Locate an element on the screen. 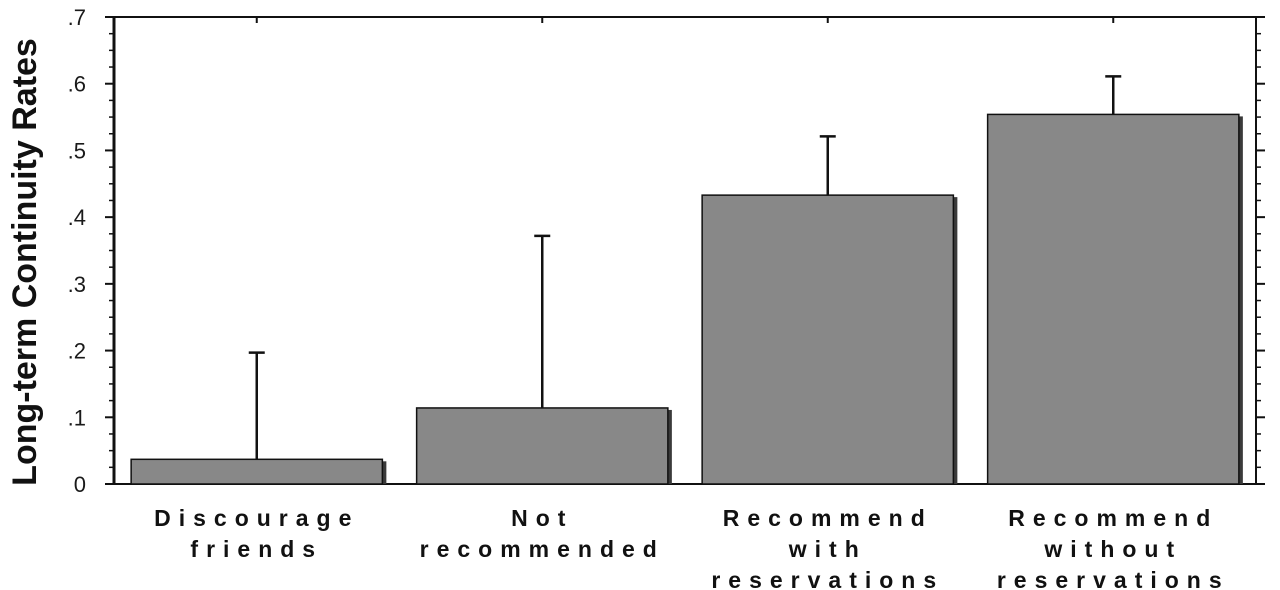  y-tick-label: .7 is located at coordinates (77, 17).